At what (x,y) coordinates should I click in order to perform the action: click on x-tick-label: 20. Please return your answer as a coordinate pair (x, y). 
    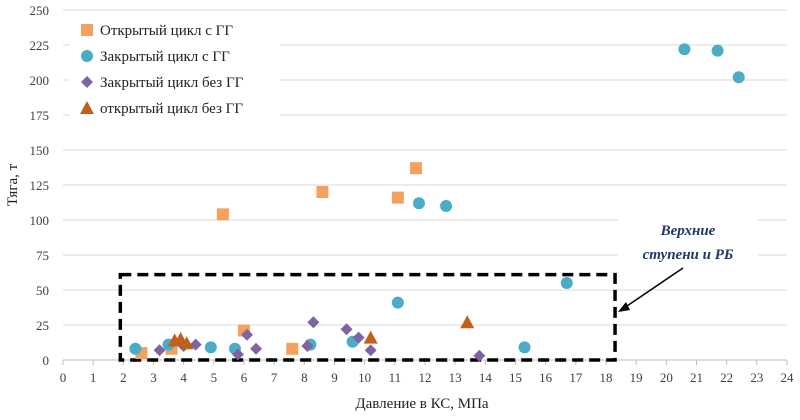
    Looking at the image, I should click on (666, 377).